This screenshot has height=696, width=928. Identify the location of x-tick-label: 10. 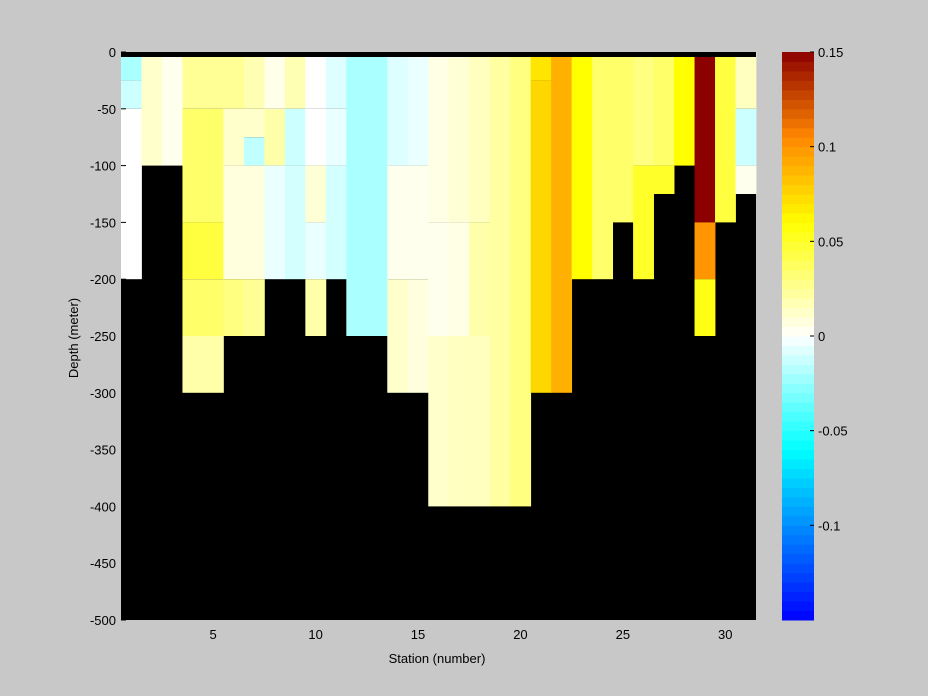
(315, 634).